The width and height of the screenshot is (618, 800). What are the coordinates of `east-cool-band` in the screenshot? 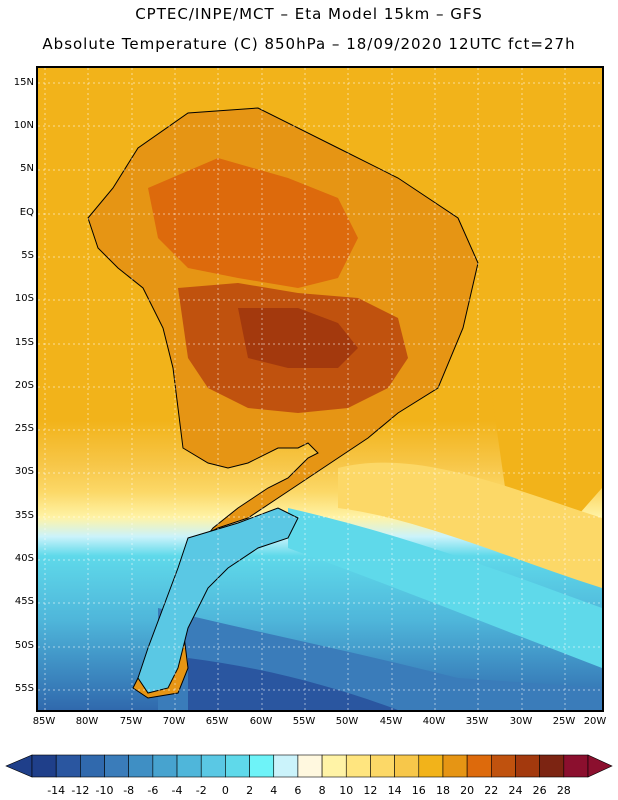 It's located at (445, 588).